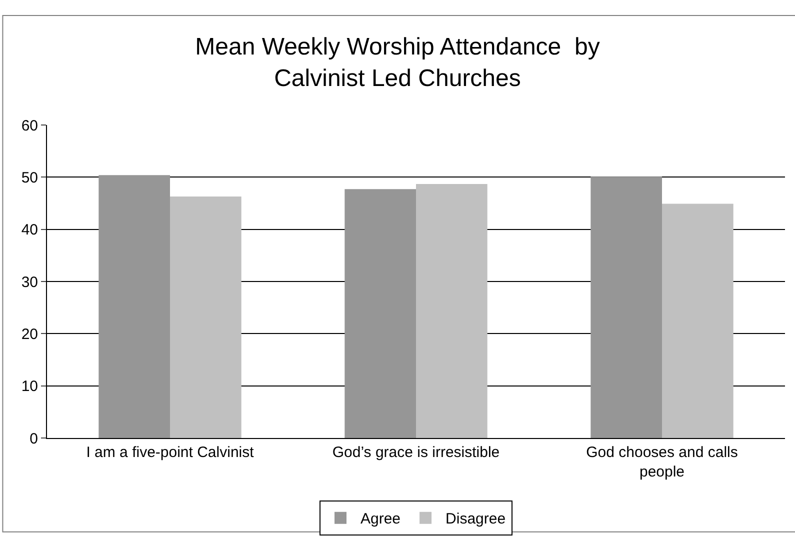 Image resolution: width=795 pixels, height=546 pixels. Describe the element at coordinates (416, 452) in the screenshot. I see `x-tick-label: God’s grace is irresistible` at that location.